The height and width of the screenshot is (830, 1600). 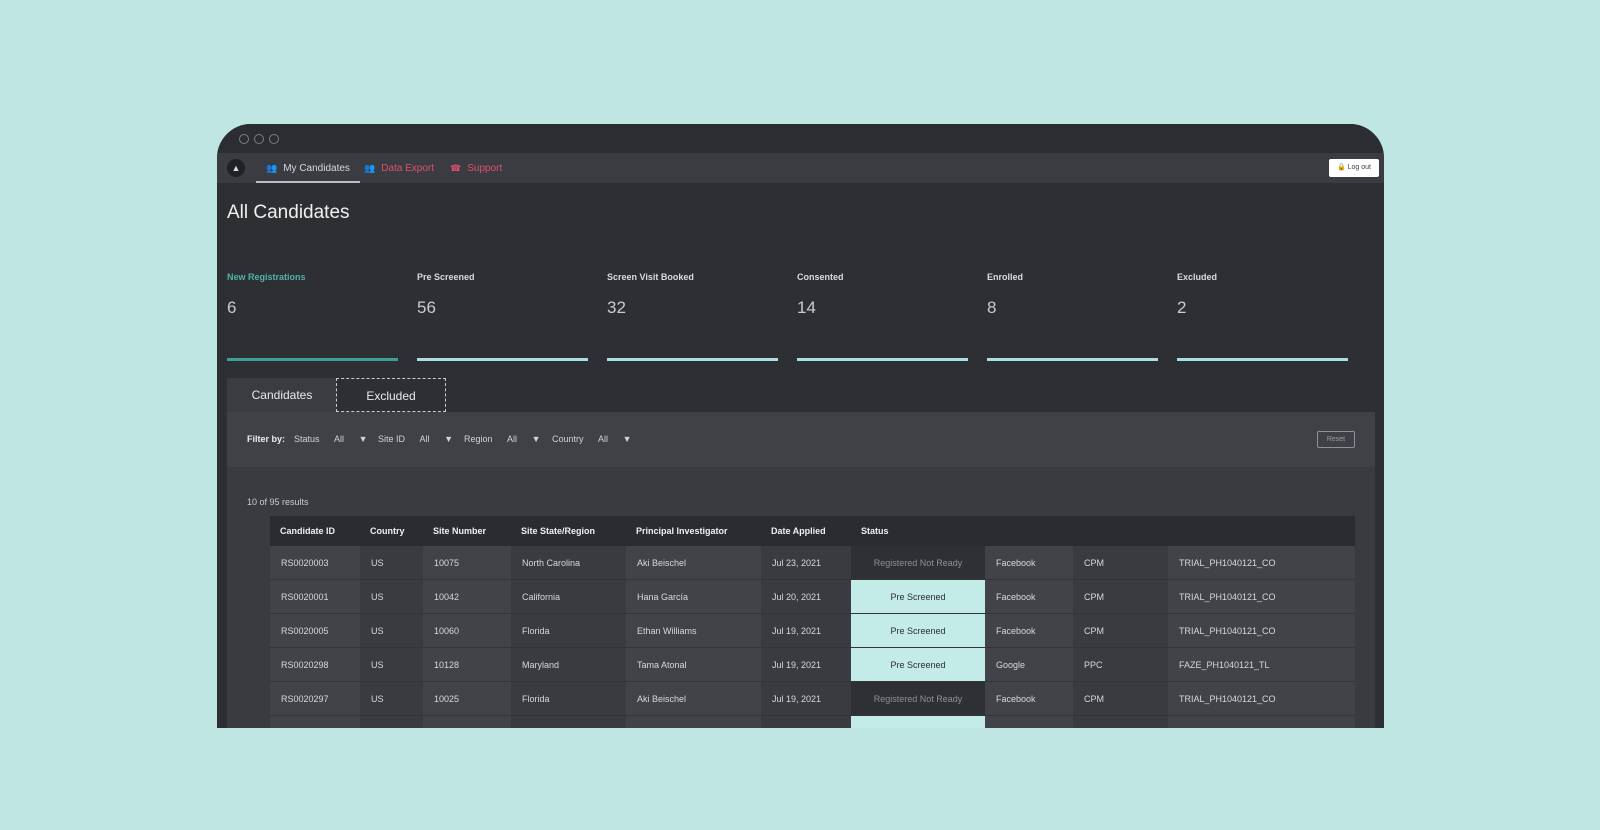 What do you see at coordinates (568, 631) in the screenshot?
I see `cell-region: Florida` at bounding box center [568, 631].